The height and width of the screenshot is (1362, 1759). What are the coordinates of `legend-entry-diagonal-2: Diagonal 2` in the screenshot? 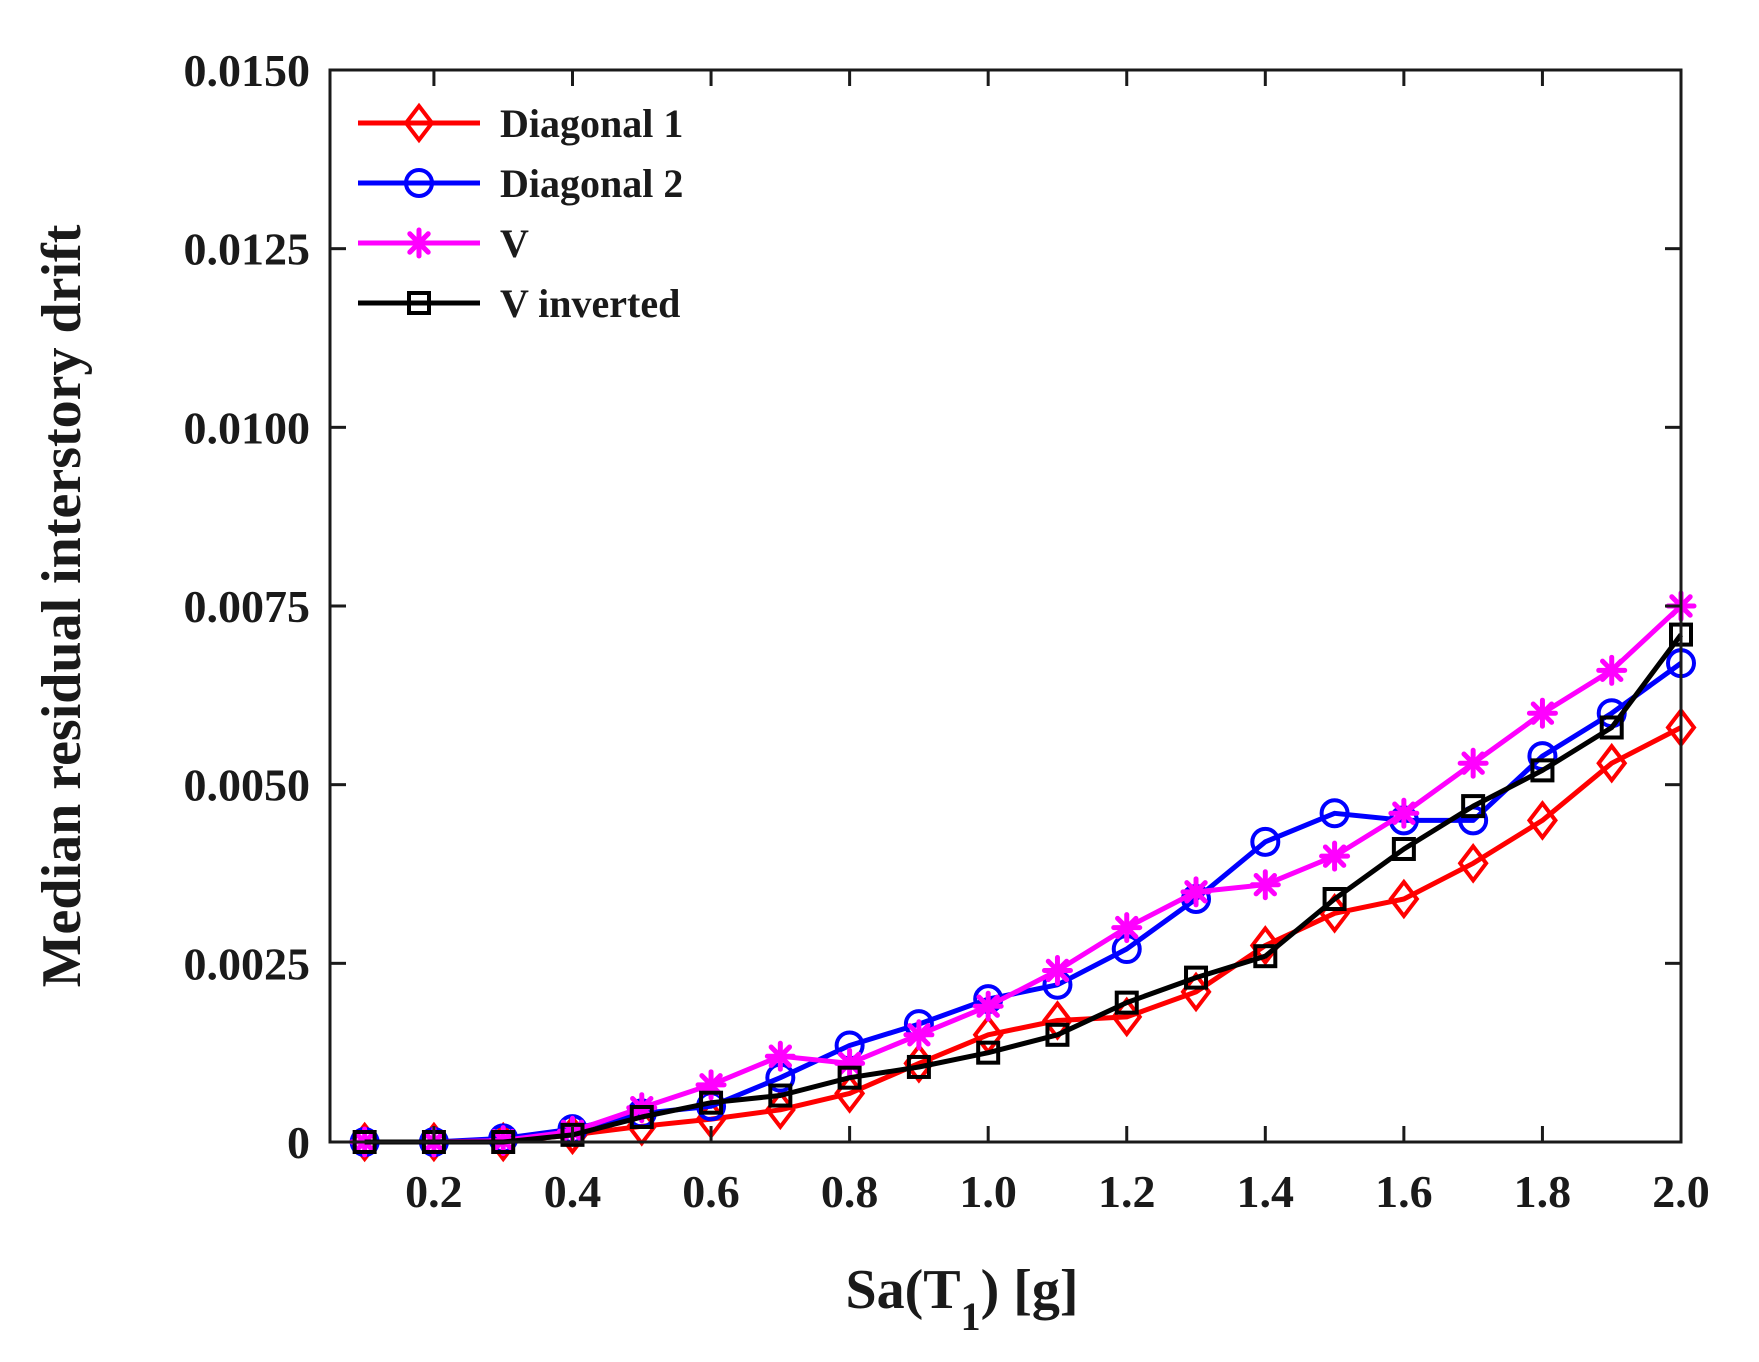 It's located at (520, 183).